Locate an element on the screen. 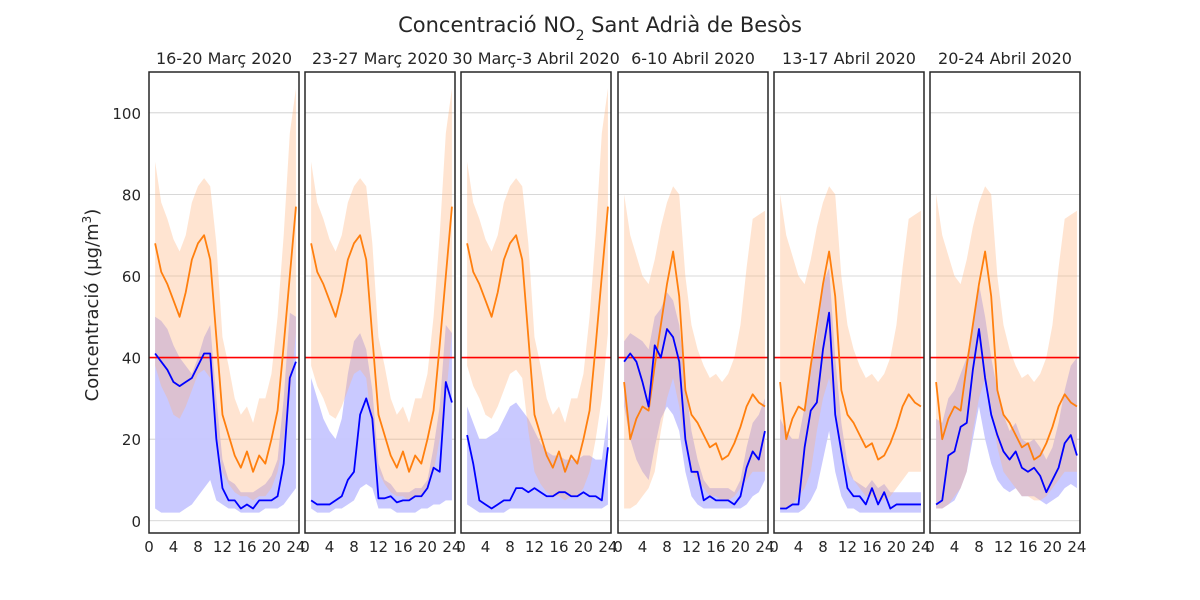  panel-4: 6-10 Abril 2020 0 4 8 12 16 20 24 is located at coordinates (693, 302).